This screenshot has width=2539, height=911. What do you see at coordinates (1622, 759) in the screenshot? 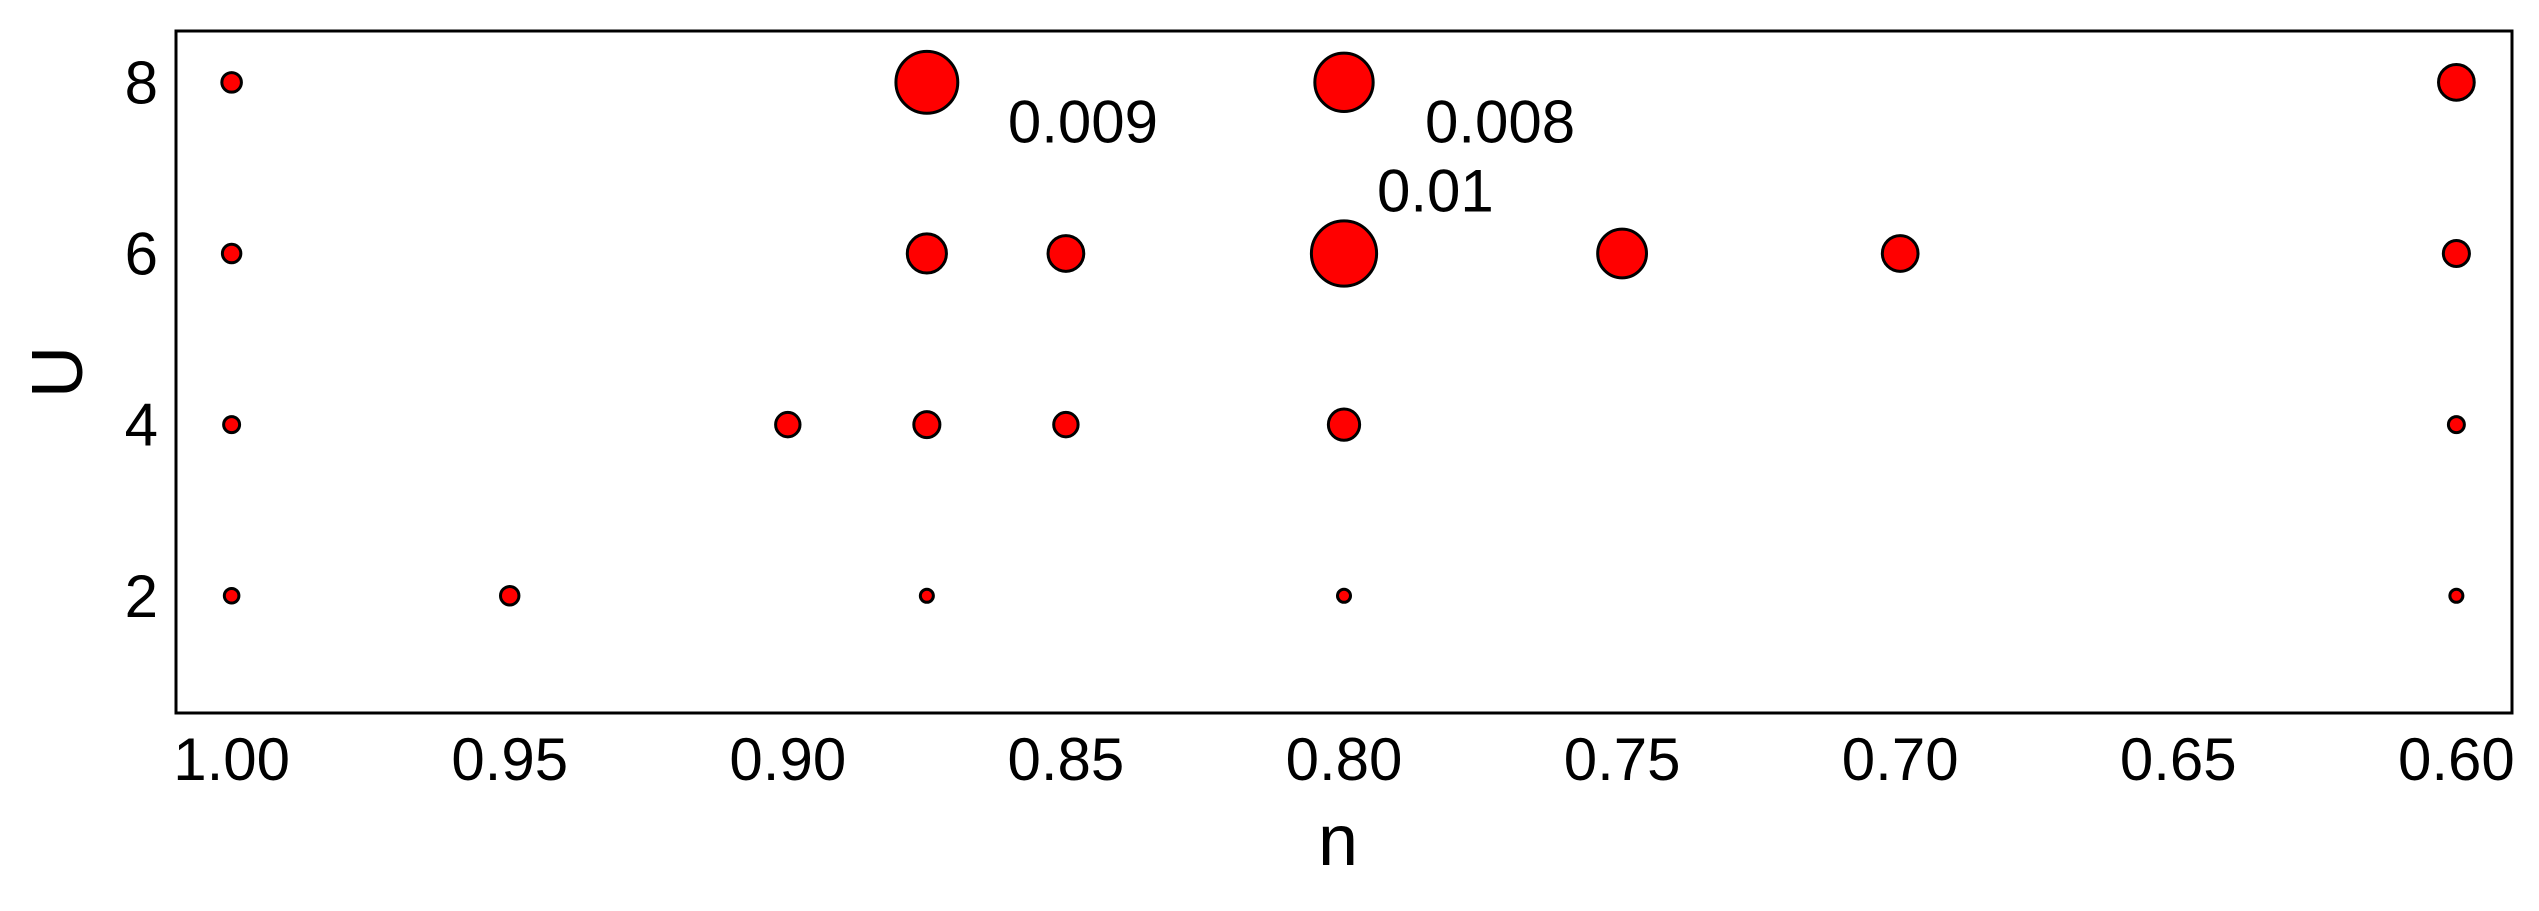
I see `x-tick-label: 0.75` at bounding box center [1622, 759].